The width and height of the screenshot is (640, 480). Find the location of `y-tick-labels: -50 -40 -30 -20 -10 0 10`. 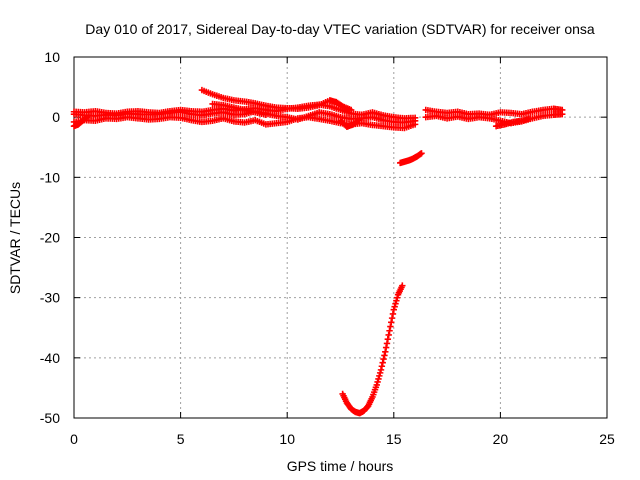

y-tick-labels: -50 -40 -30 -20 -10 0 10 is located at coordinates (50, 237).